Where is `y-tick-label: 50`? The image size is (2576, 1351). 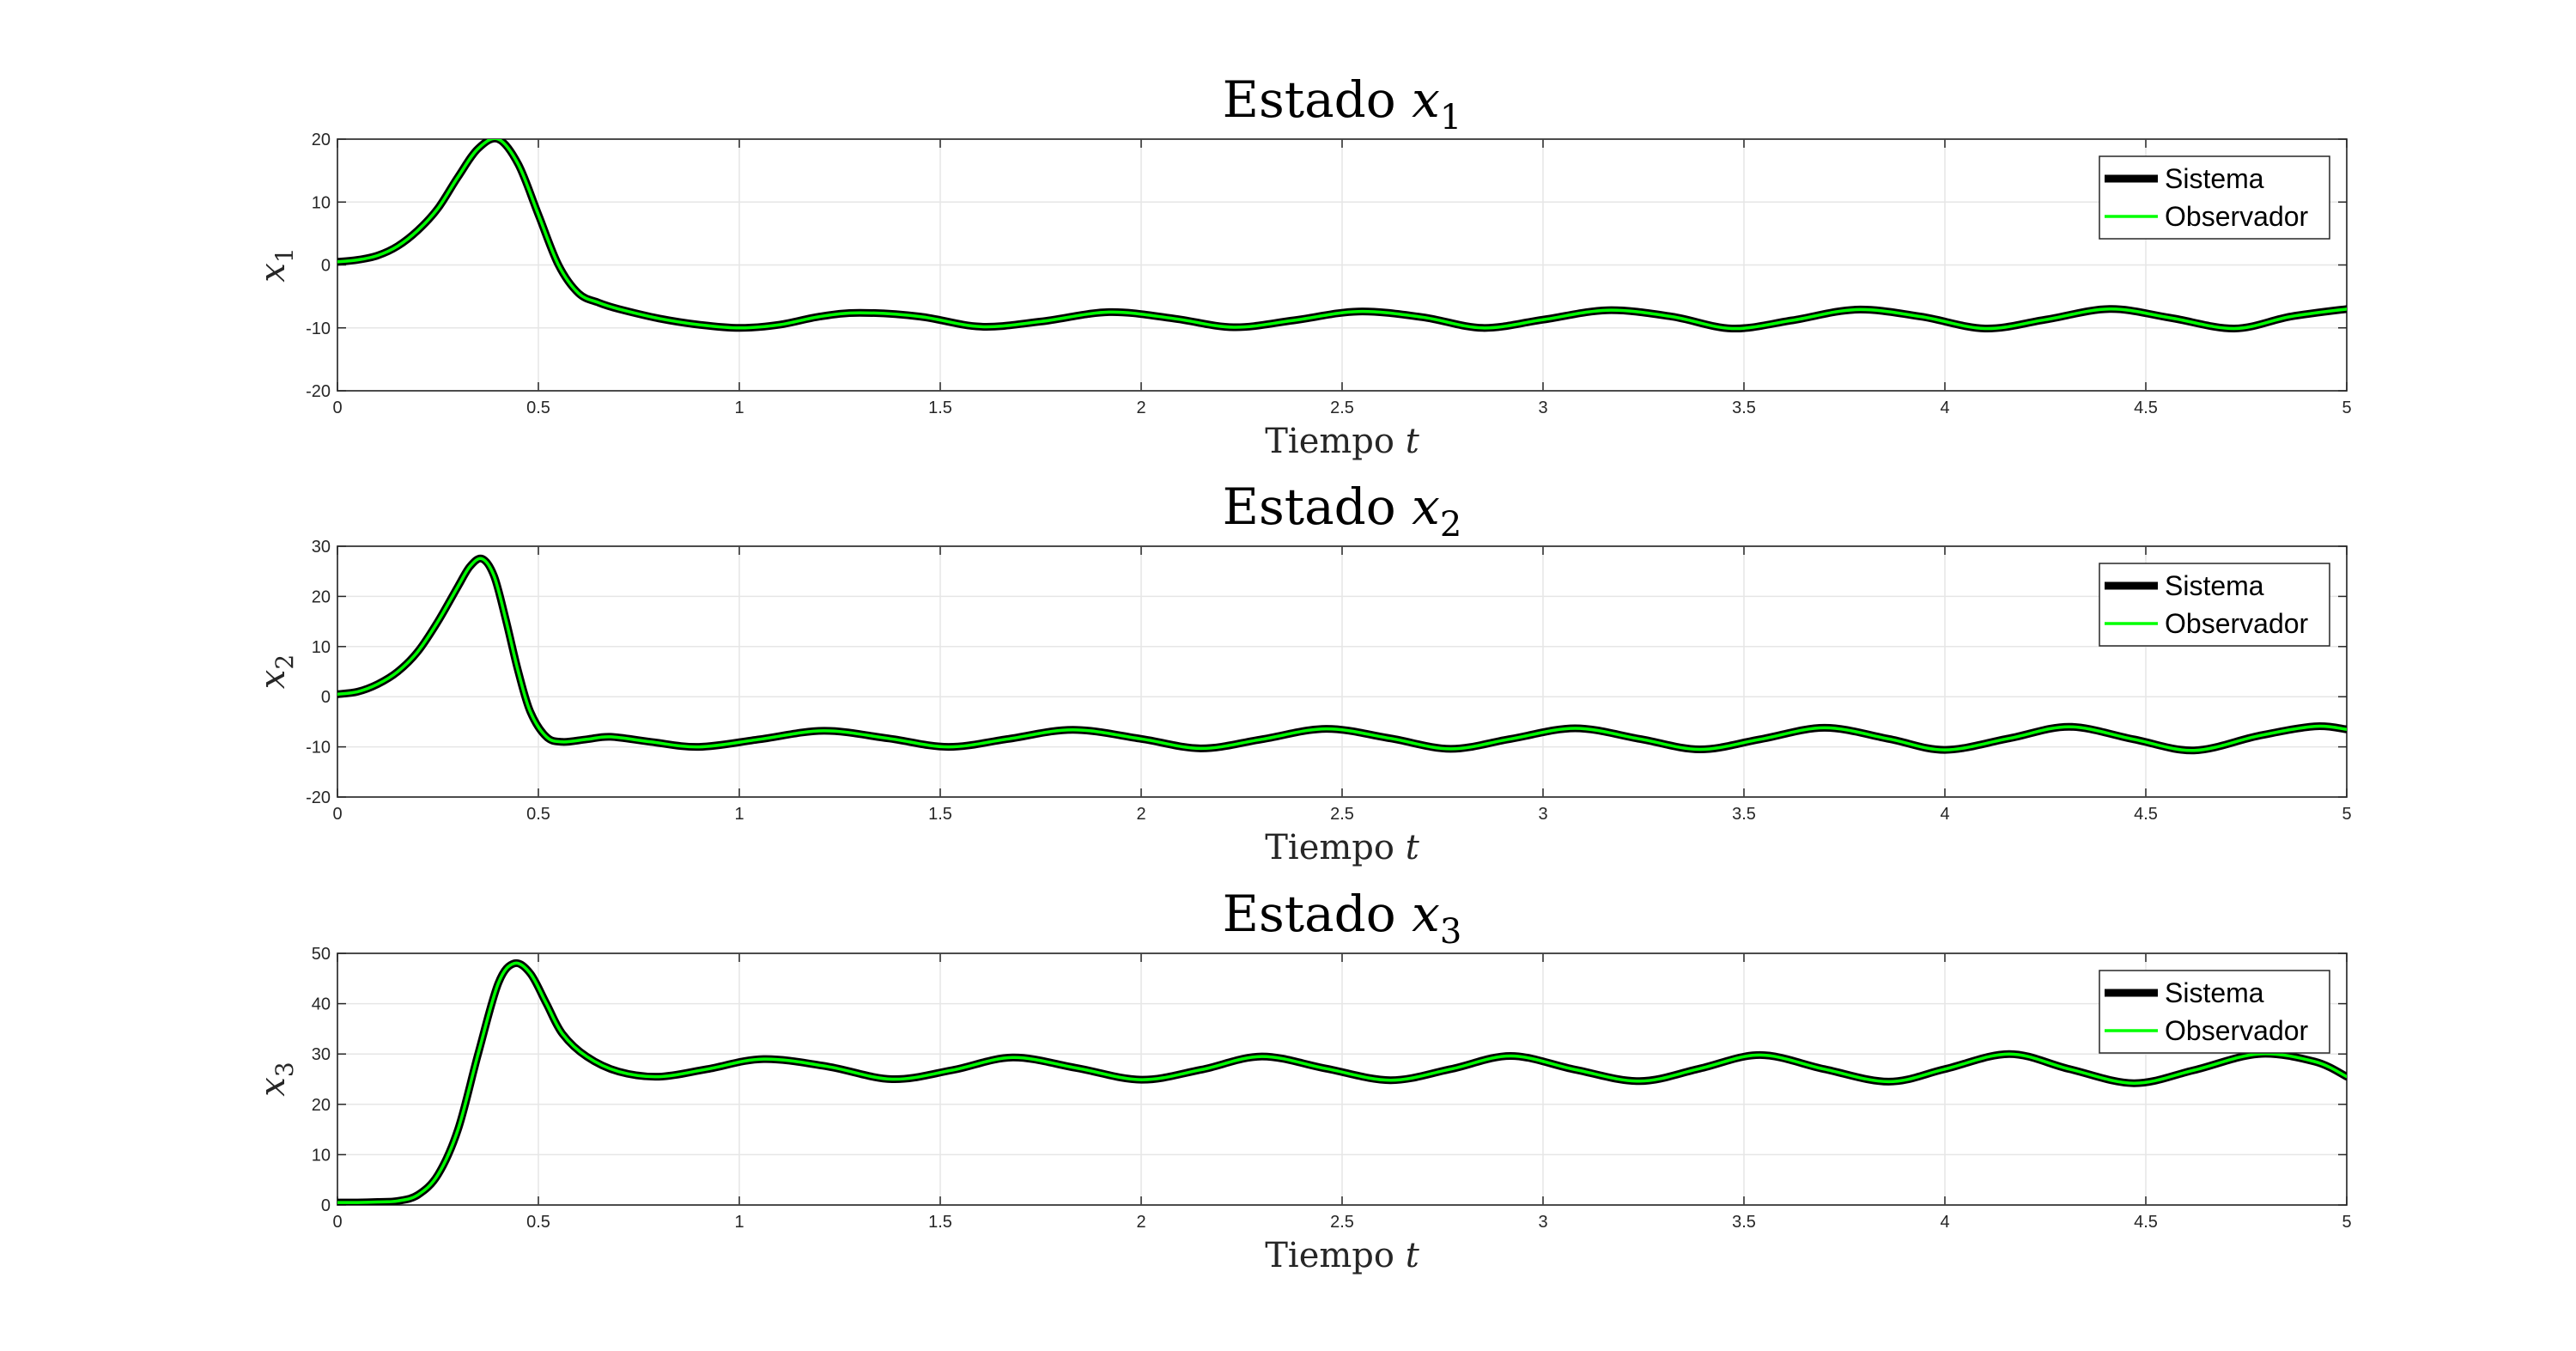 y-tick-label: 50 is located at coordinates (322, 954).